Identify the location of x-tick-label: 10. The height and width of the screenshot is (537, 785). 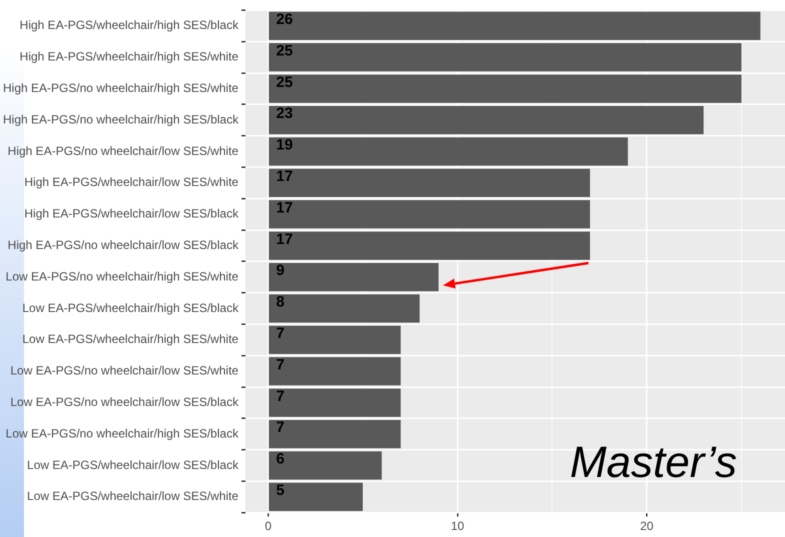
(457, 526).